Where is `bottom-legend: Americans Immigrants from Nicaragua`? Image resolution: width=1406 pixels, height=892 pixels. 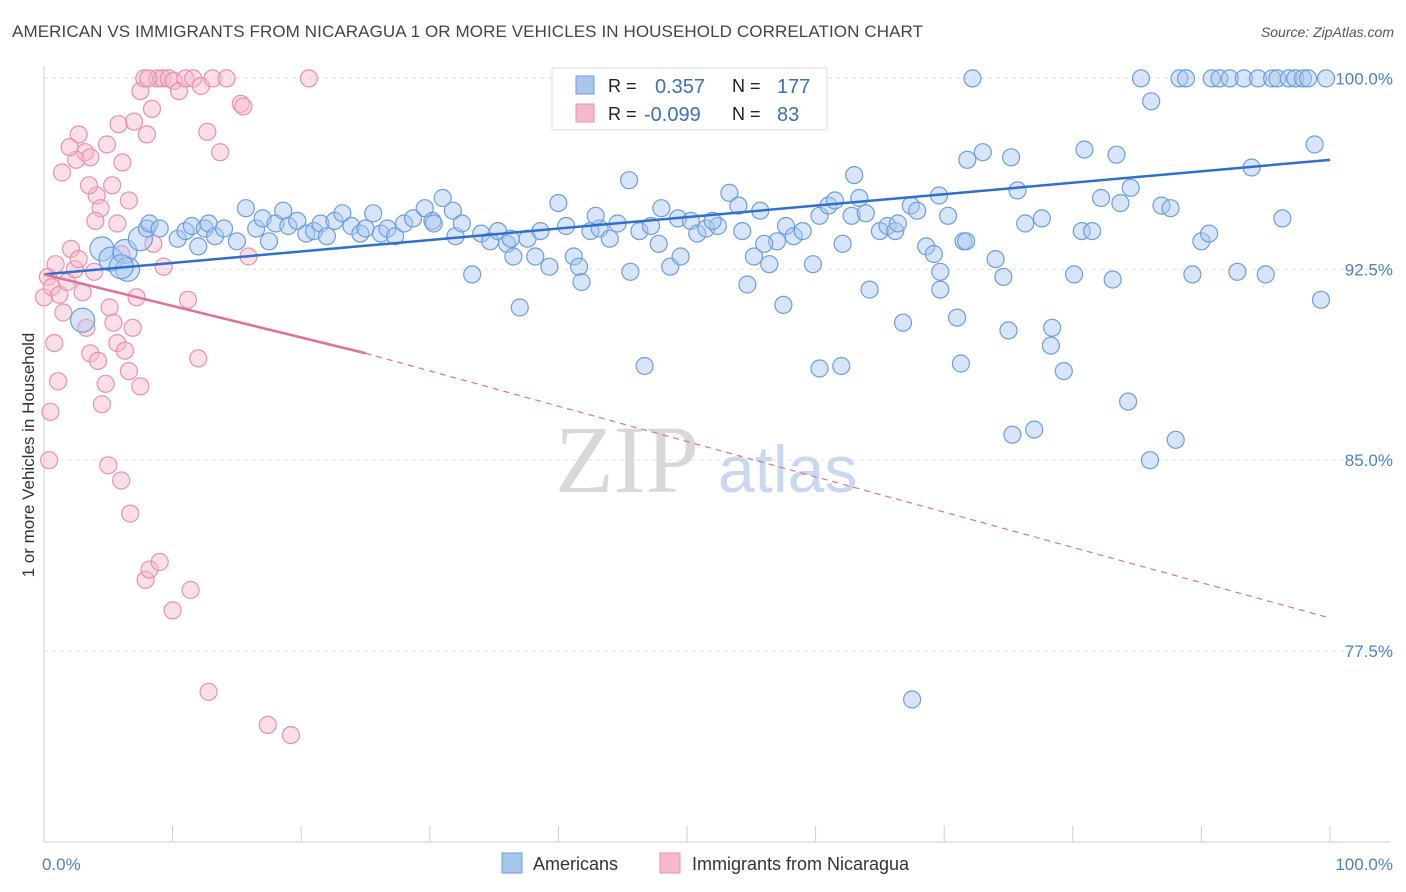
bottom-legend: Americans Immigrants from Nicaragua is located at coordinates (705, 863).